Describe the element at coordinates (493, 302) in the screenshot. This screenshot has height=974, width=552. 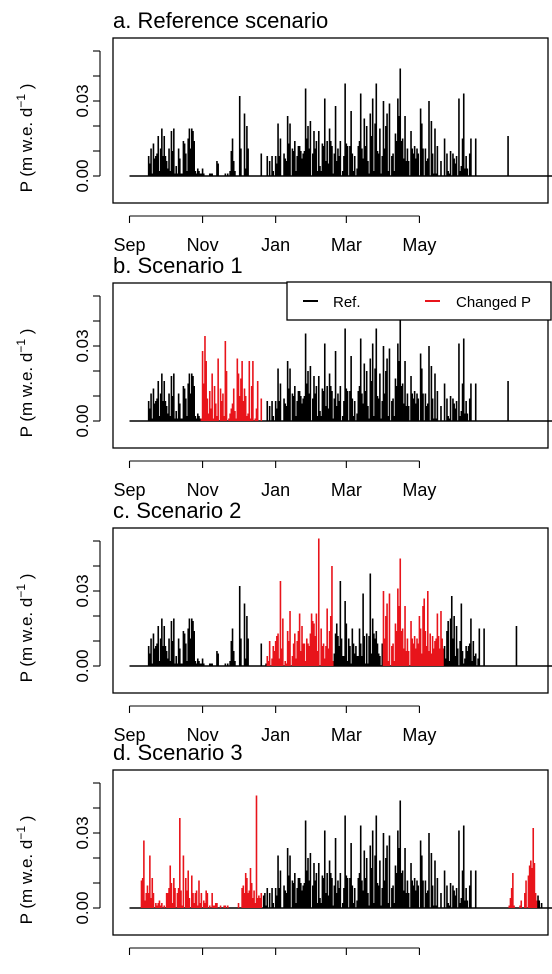
I see `legend-label-changed: Changed P` at that location.